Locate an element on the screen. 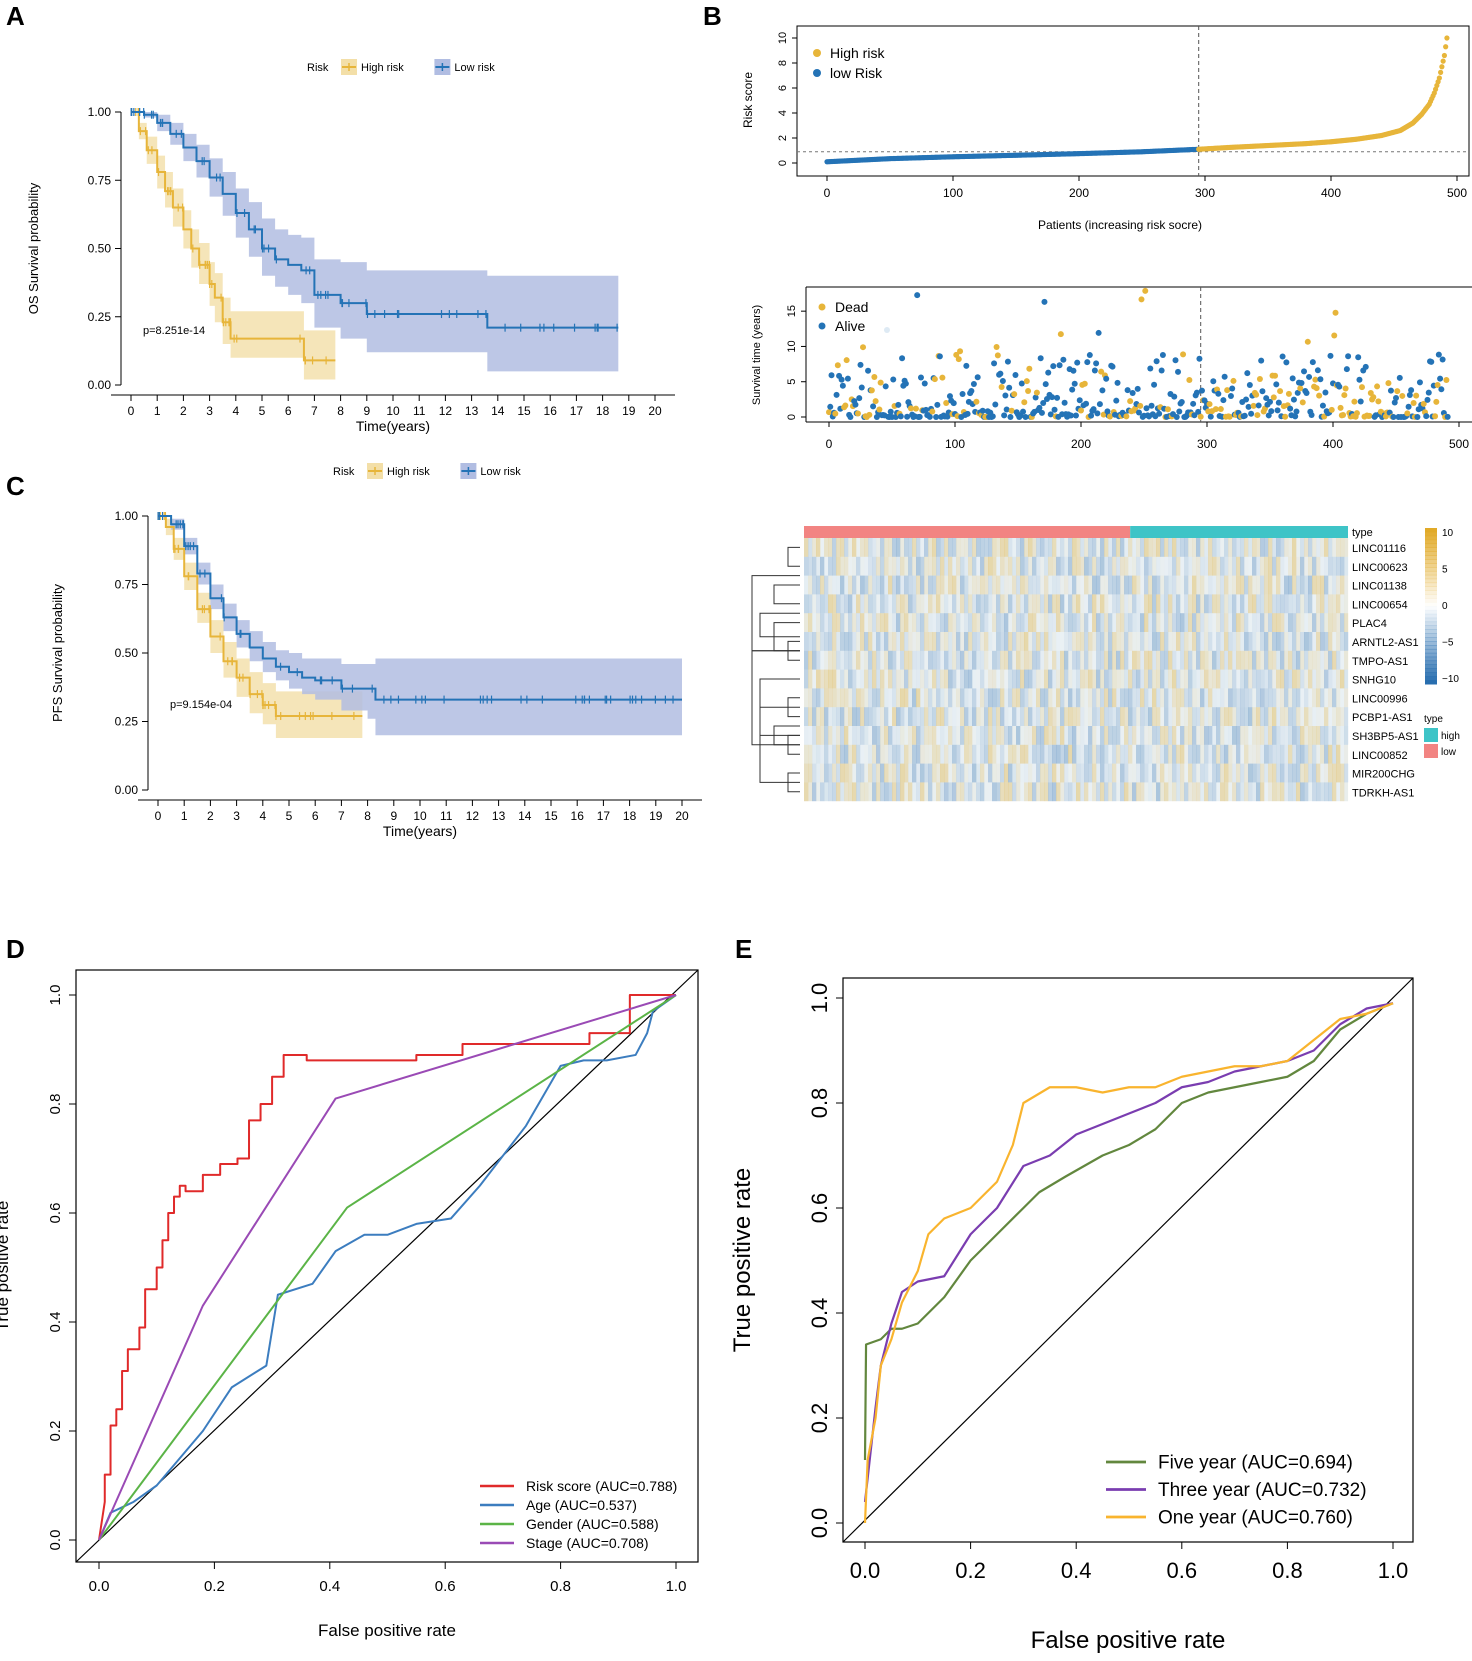 This screenshot has height=1661, width=1472. y-axis-title: OS Survival probability is located at coordinates (33, 248).